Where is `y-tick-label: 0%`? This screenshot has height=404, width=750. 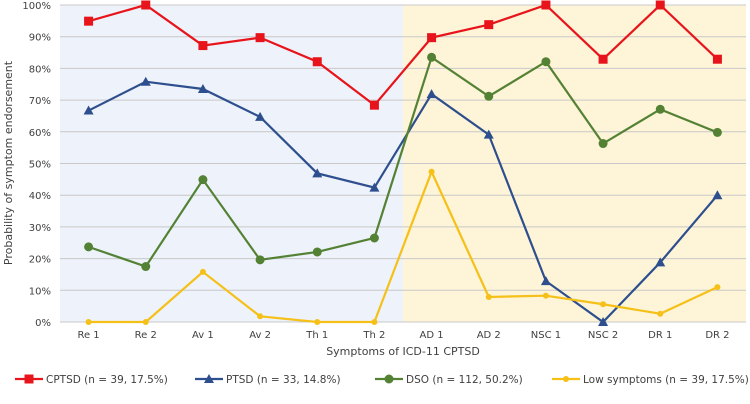 y-tick-label: 0% is located at coordinates (43, 323).